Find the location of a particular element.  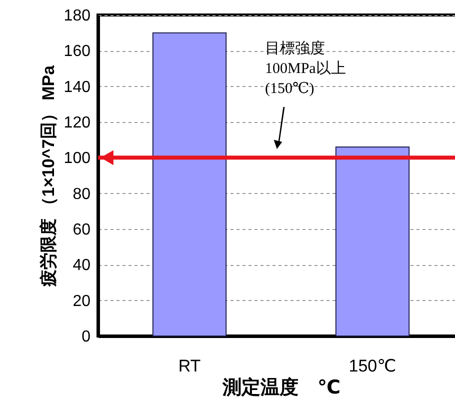

annotation: 目標強度 100MPa以上 (150℃) is located at coordinates (305, 68).